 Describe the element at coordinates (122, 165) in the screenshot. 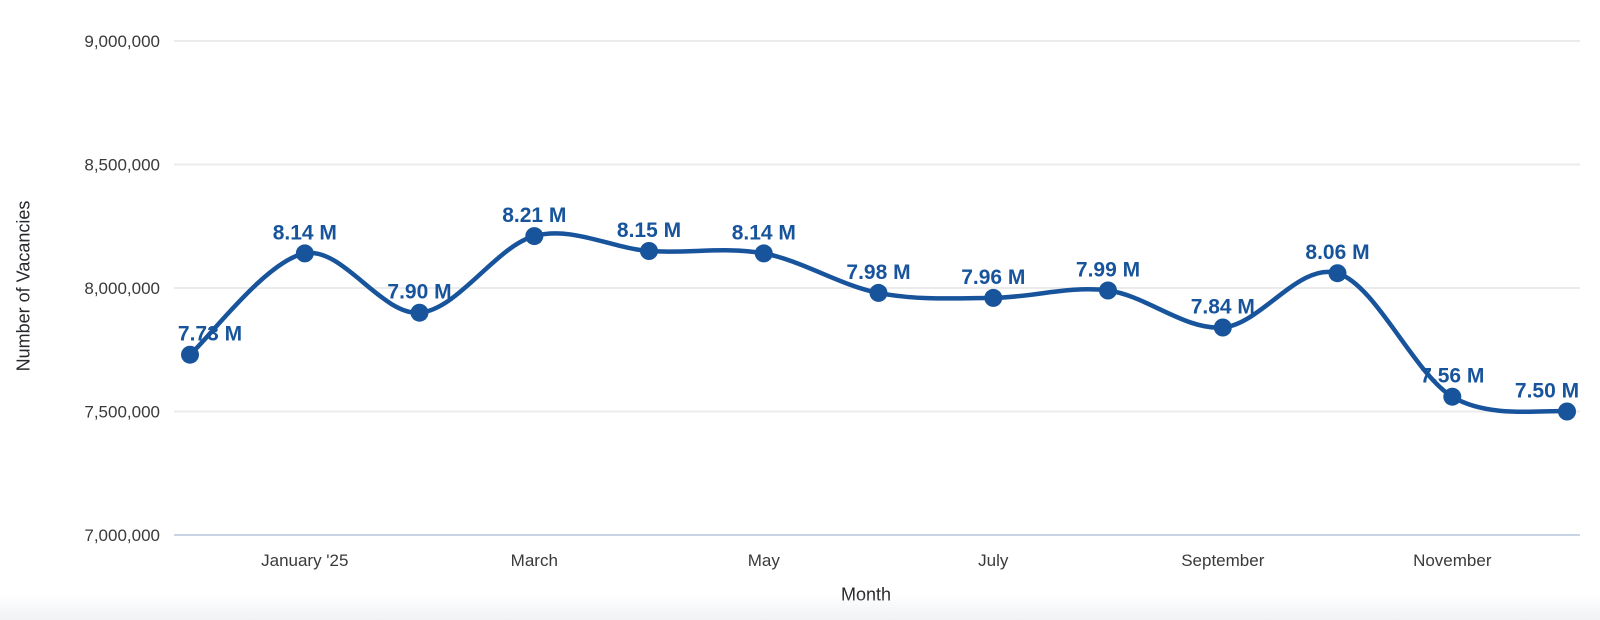

I see `y-tick-label: 8,500,000` at that location.